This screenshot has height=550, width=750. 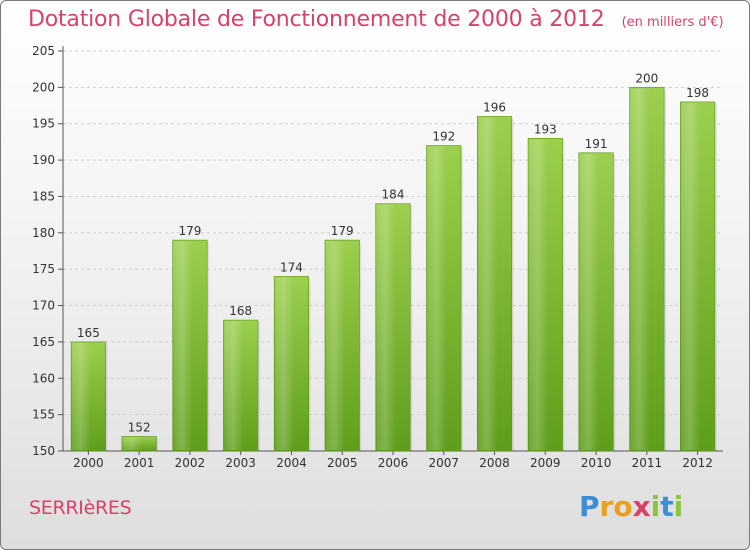 I want to click on bar-highlight-2003, so click(x=234, y=385).